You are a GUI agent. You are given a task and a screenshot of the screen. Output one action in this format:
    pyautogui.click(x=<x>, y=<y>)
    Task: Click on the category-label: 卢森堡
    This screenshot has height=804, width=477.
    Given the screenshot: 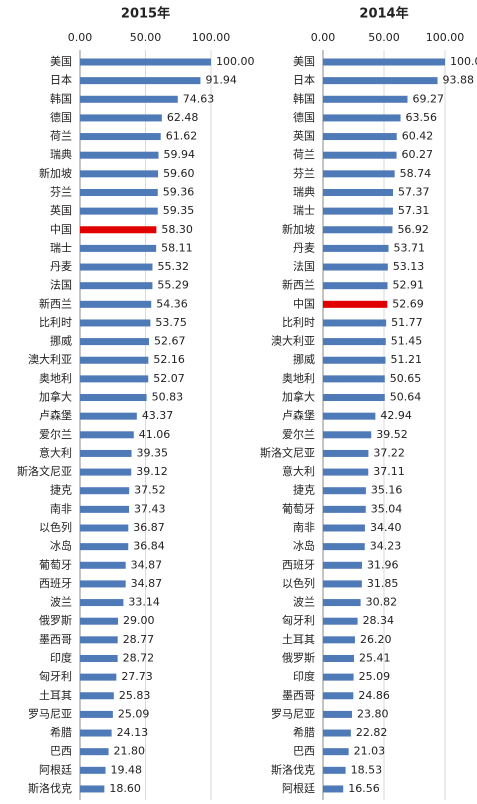 What is the action you would take?
    pyautogui.click(x=55, y=415)
    